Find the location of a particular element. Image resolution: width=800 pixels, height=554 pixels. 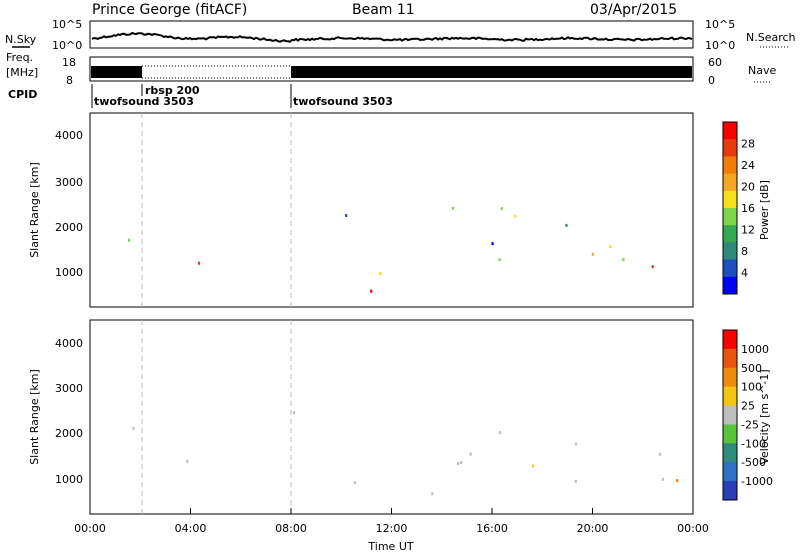

freq-label-line2: [MHz] is located at coordinates (22, 72).